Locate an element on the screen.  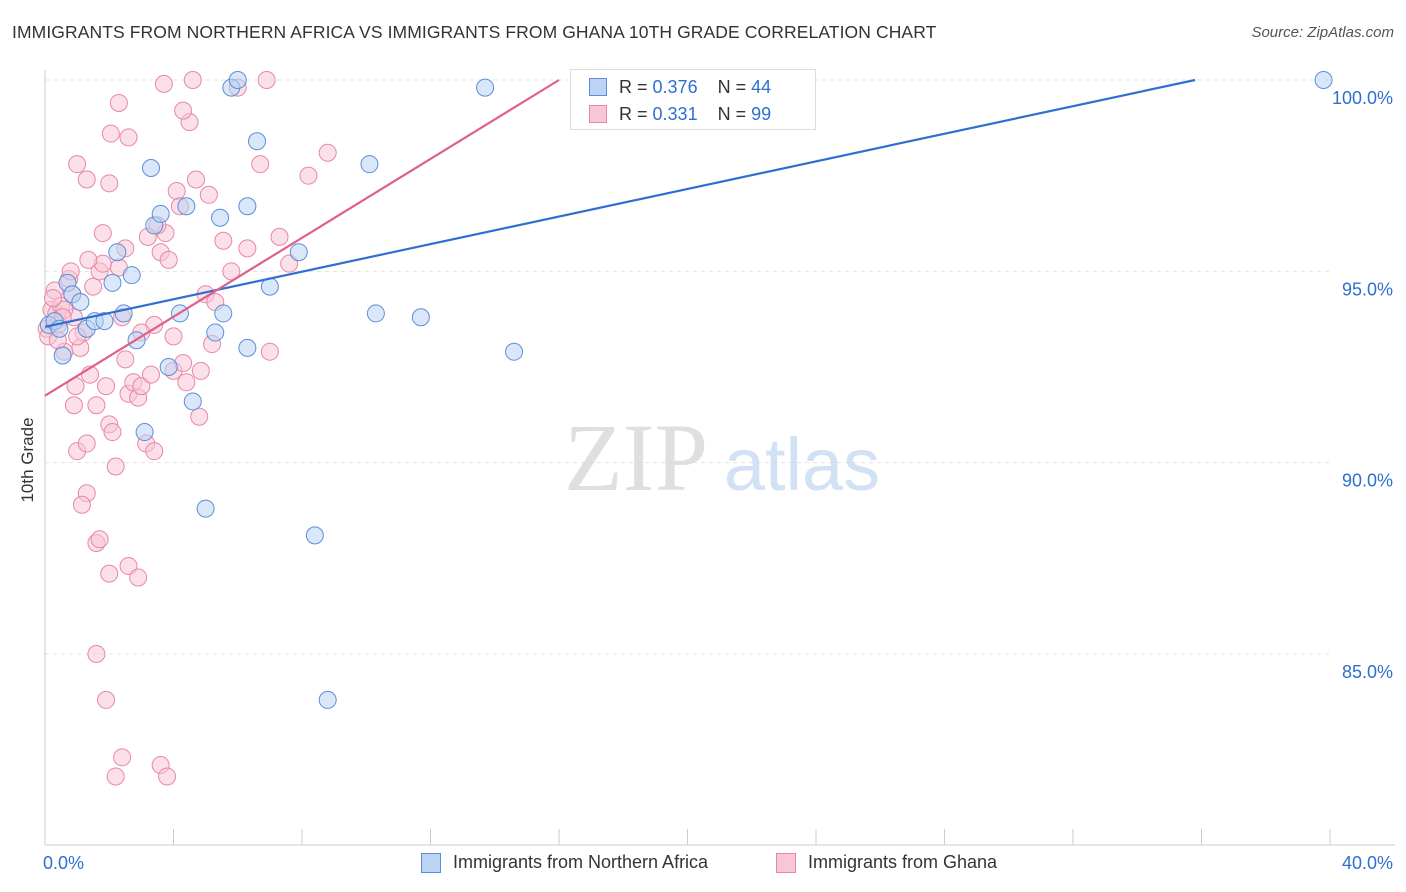
legend-row-northern-africa: R = 0.376 N = 44 is located at coordinates (680, 87).